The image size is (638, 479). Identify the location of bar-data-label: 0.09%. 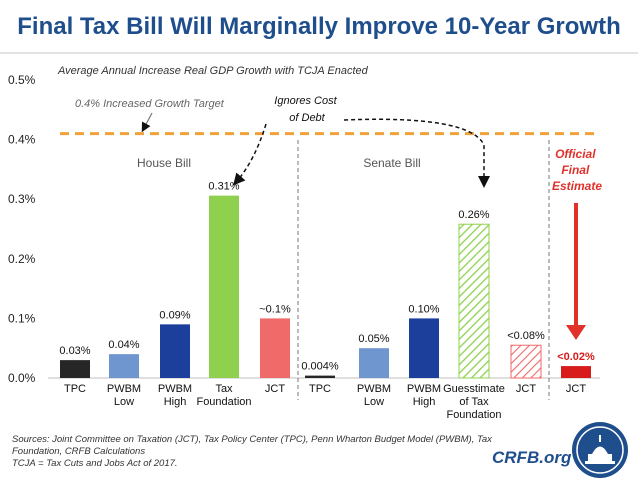
(174, 315).